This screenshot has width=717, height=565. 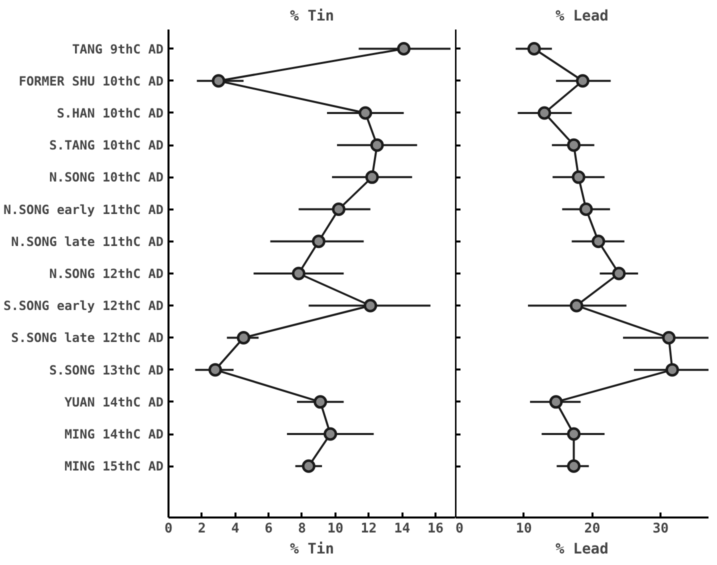 What do you see at coordinates (435, 529) in the screenshot?
I see `x-tick-label: 16` at bounding box center [435, 529].